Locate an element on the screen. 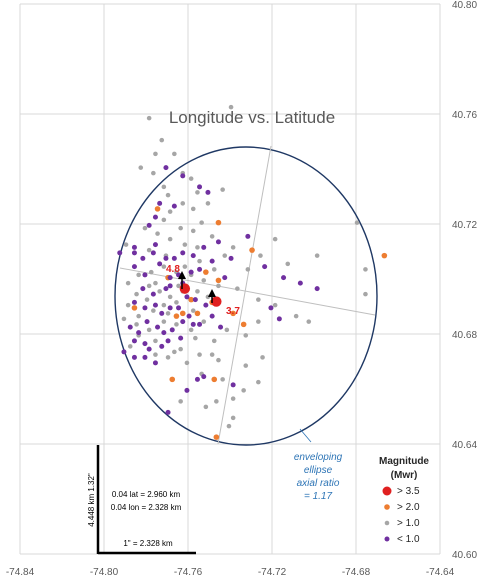  ellipse-annotation-line-1: enveloping is located at coordinates (318, 457).